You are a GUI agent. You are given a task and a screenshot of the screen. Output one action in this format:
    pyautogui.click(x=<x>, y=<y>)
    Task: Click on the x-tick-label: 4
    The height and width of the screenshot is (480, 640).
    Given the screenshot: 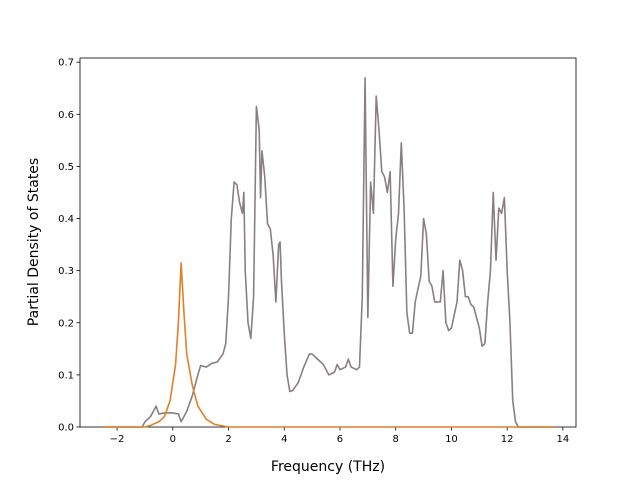 What is the action you would take?
    pyautogui.click(x=284, y=439)
    